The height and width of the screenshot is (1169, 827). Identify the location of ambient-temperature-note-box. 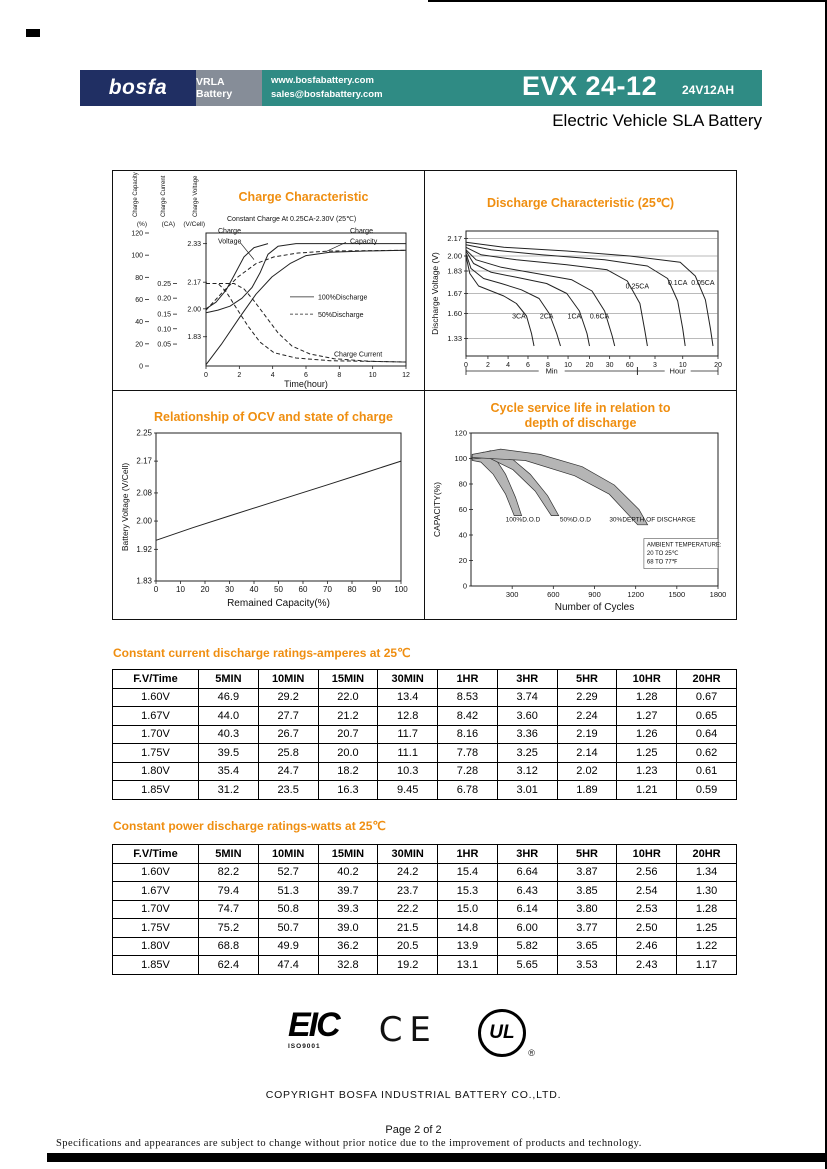
(681, 553).